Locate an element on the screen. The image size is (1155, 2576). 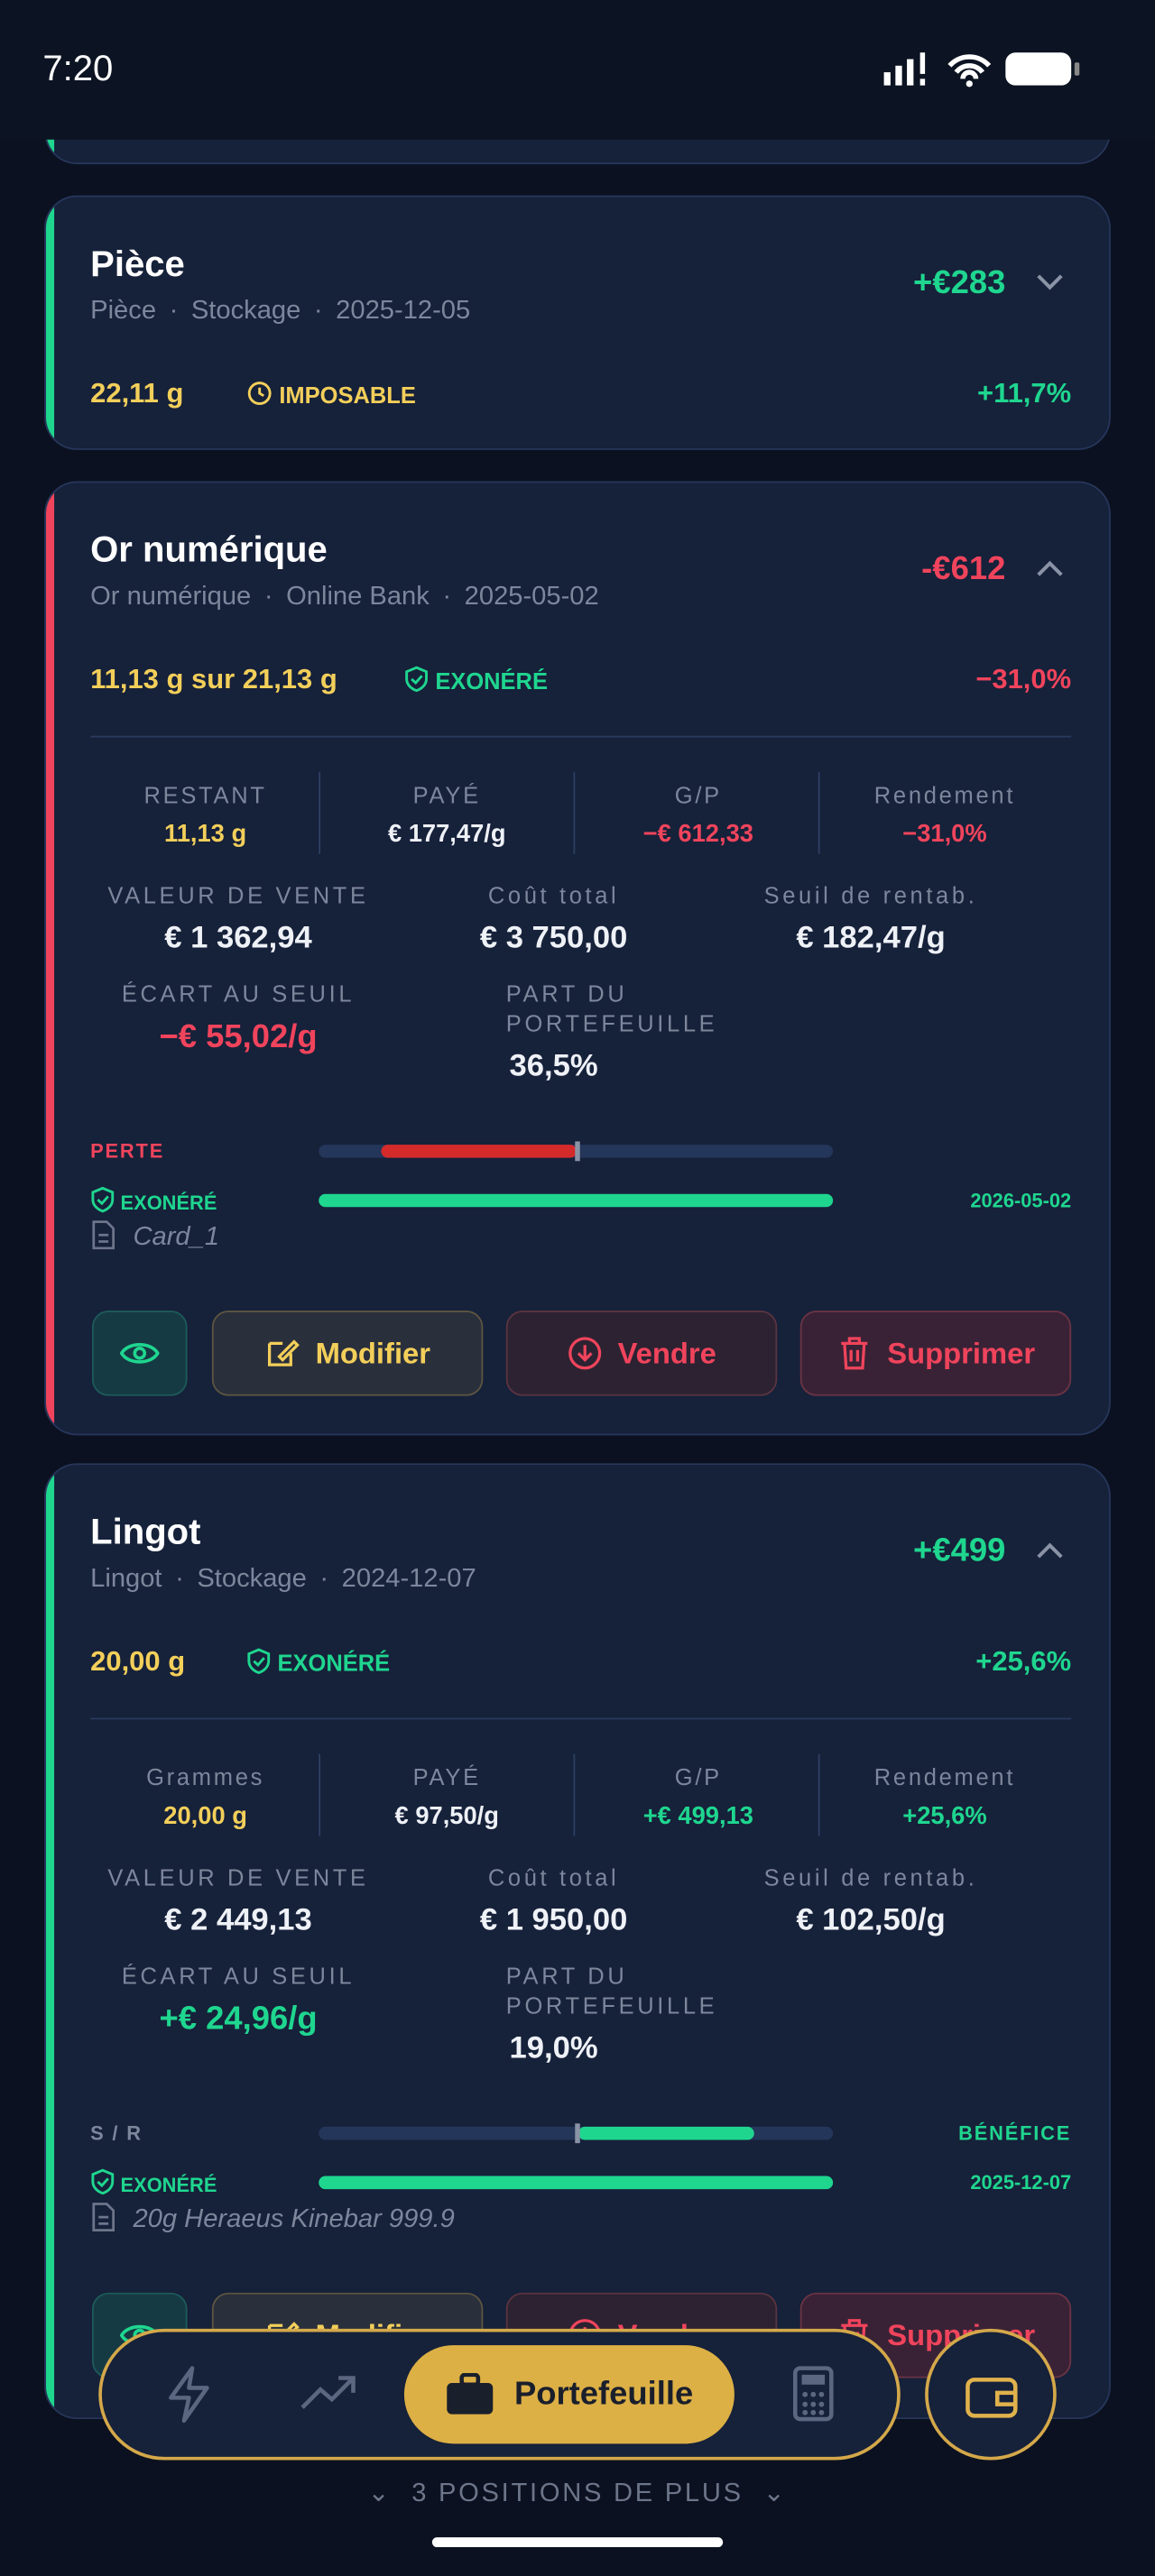
card-title: Pièce is located at coordinates (137, 264).